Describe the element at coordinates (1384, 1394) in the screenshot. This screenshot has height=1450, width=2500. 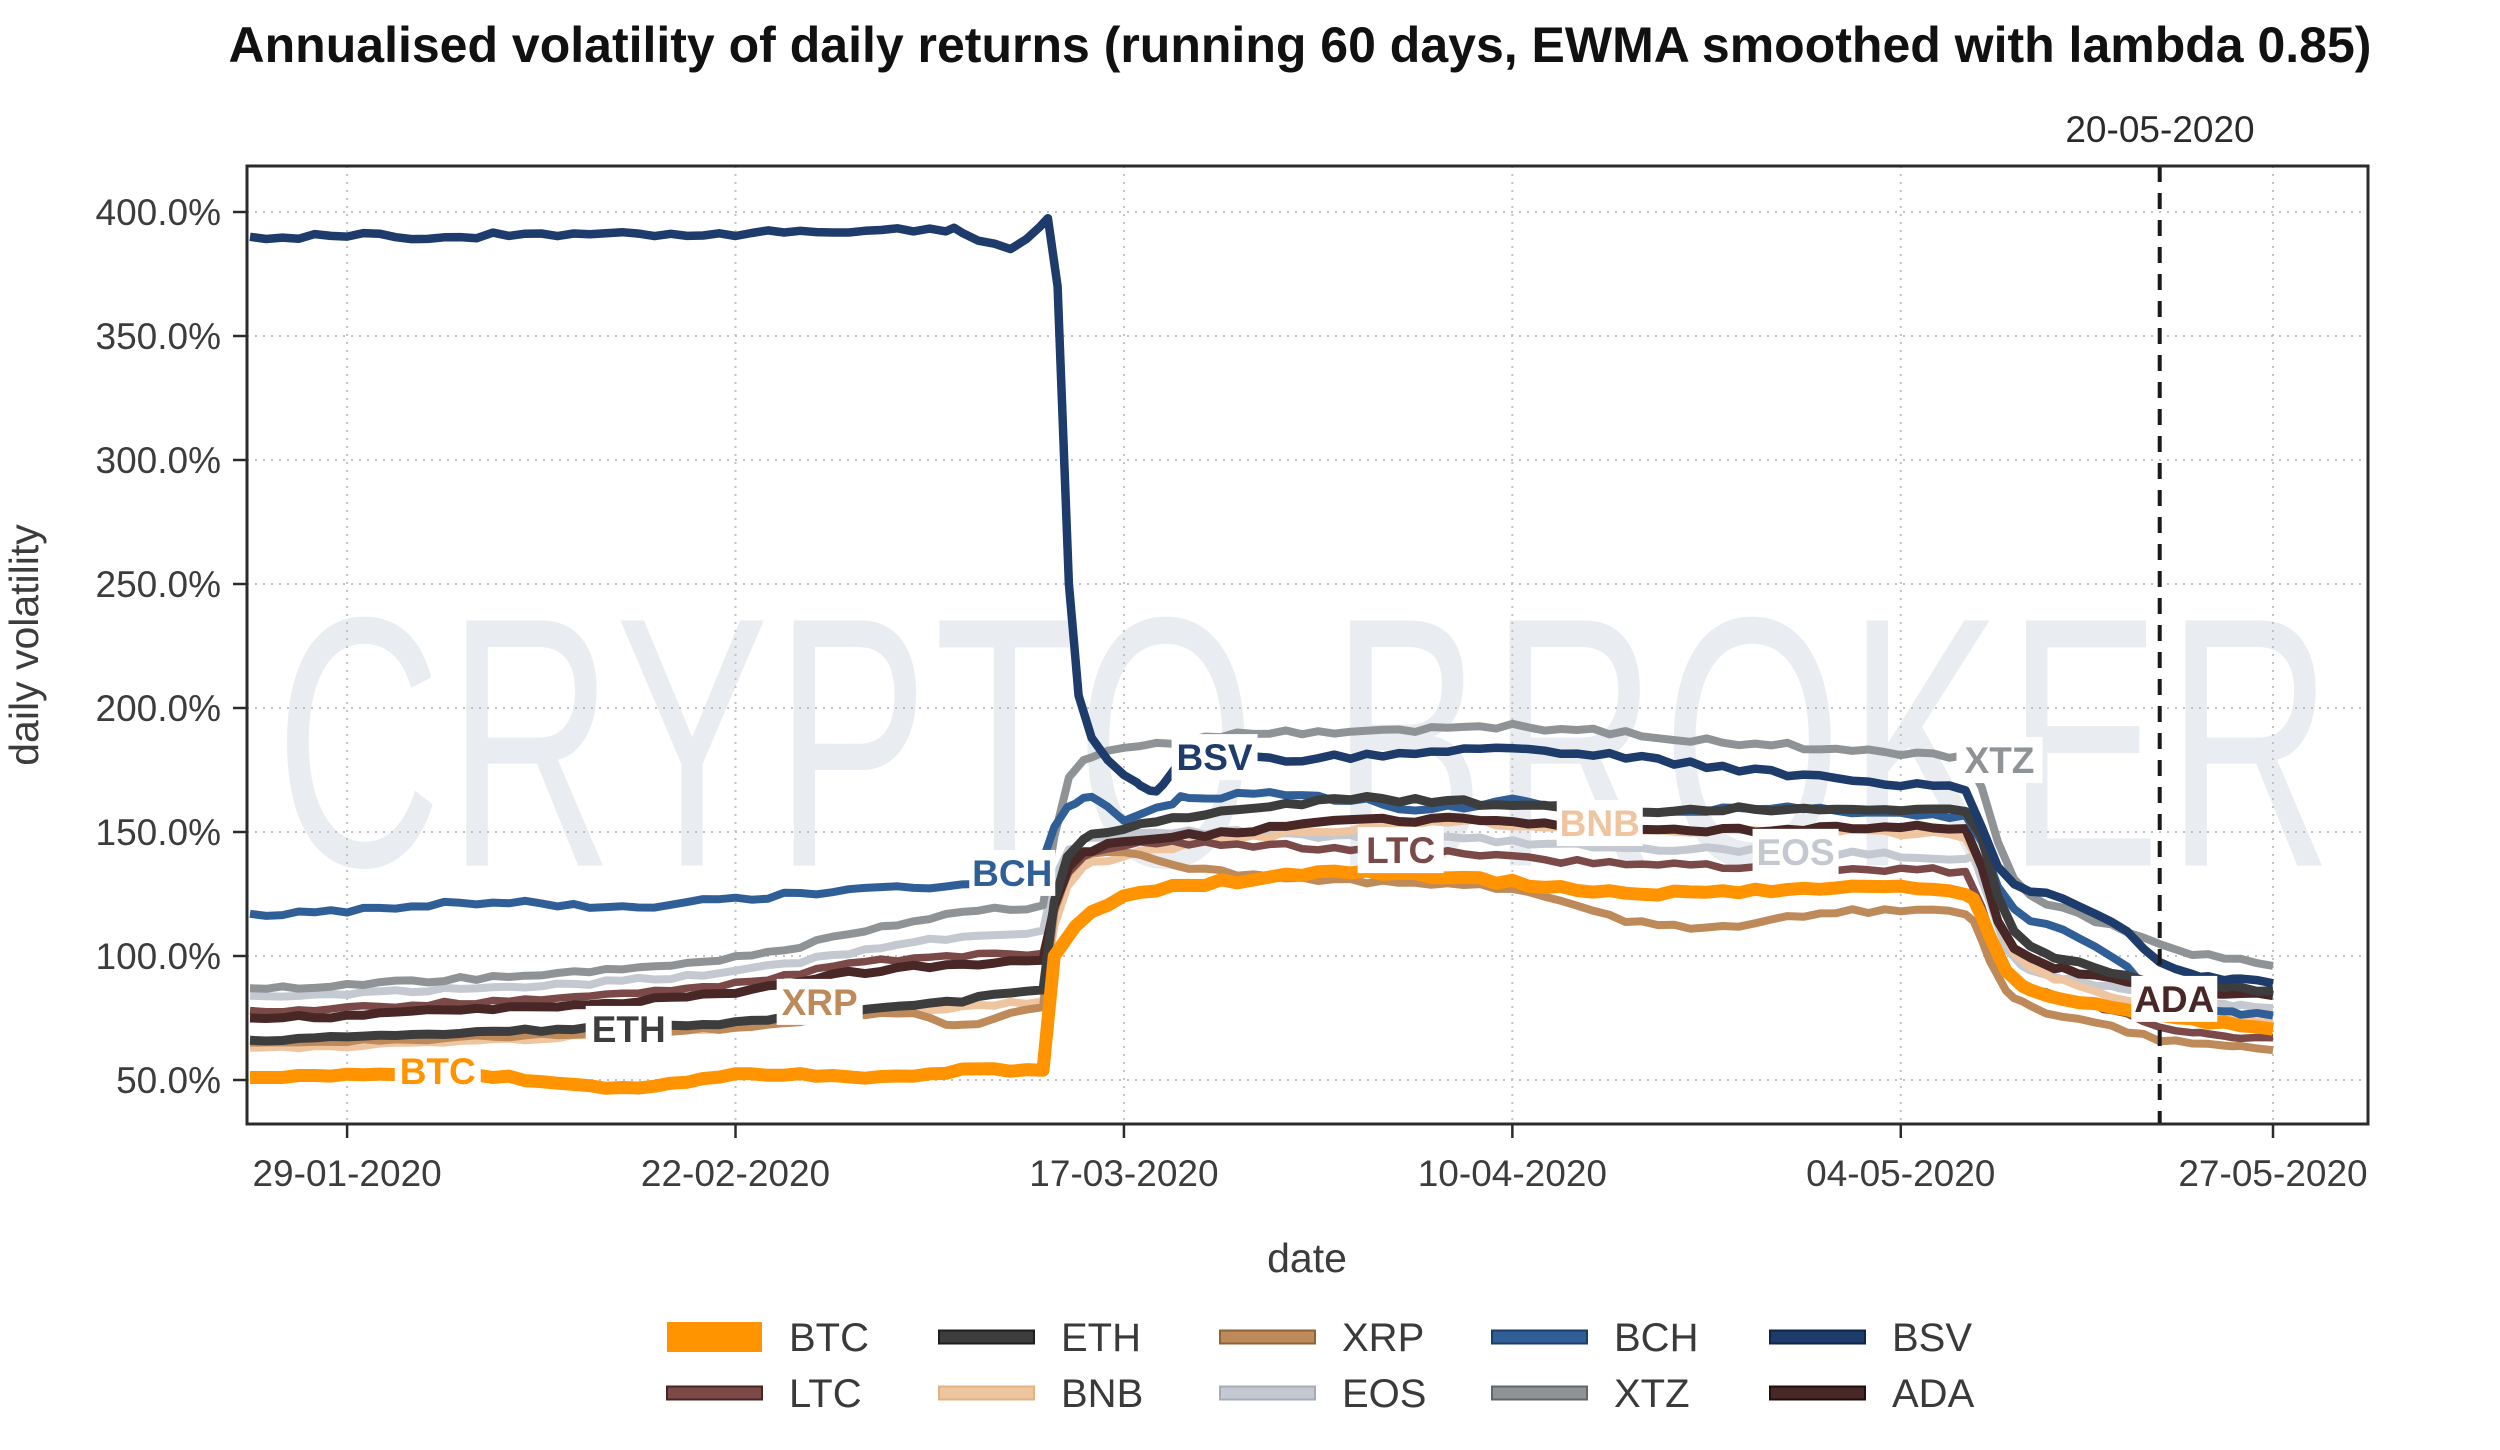
I see `legend-label-eos: EOS` at that location.